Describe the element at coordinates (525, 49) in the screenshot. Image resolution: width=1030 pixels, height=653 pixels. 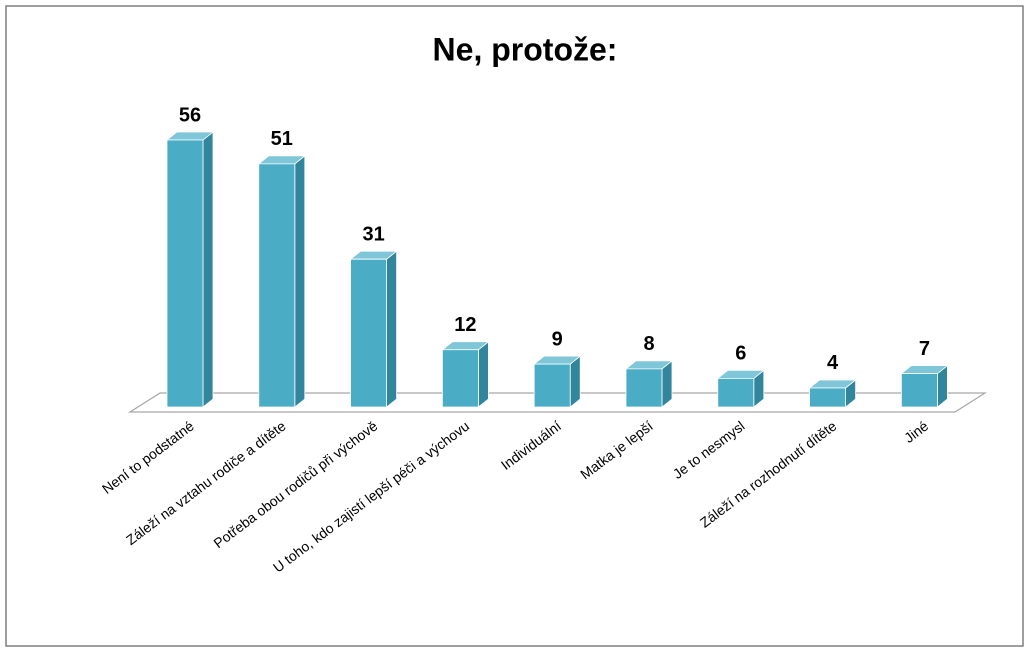
I see `chart-title: Ne, protože:` at that location.